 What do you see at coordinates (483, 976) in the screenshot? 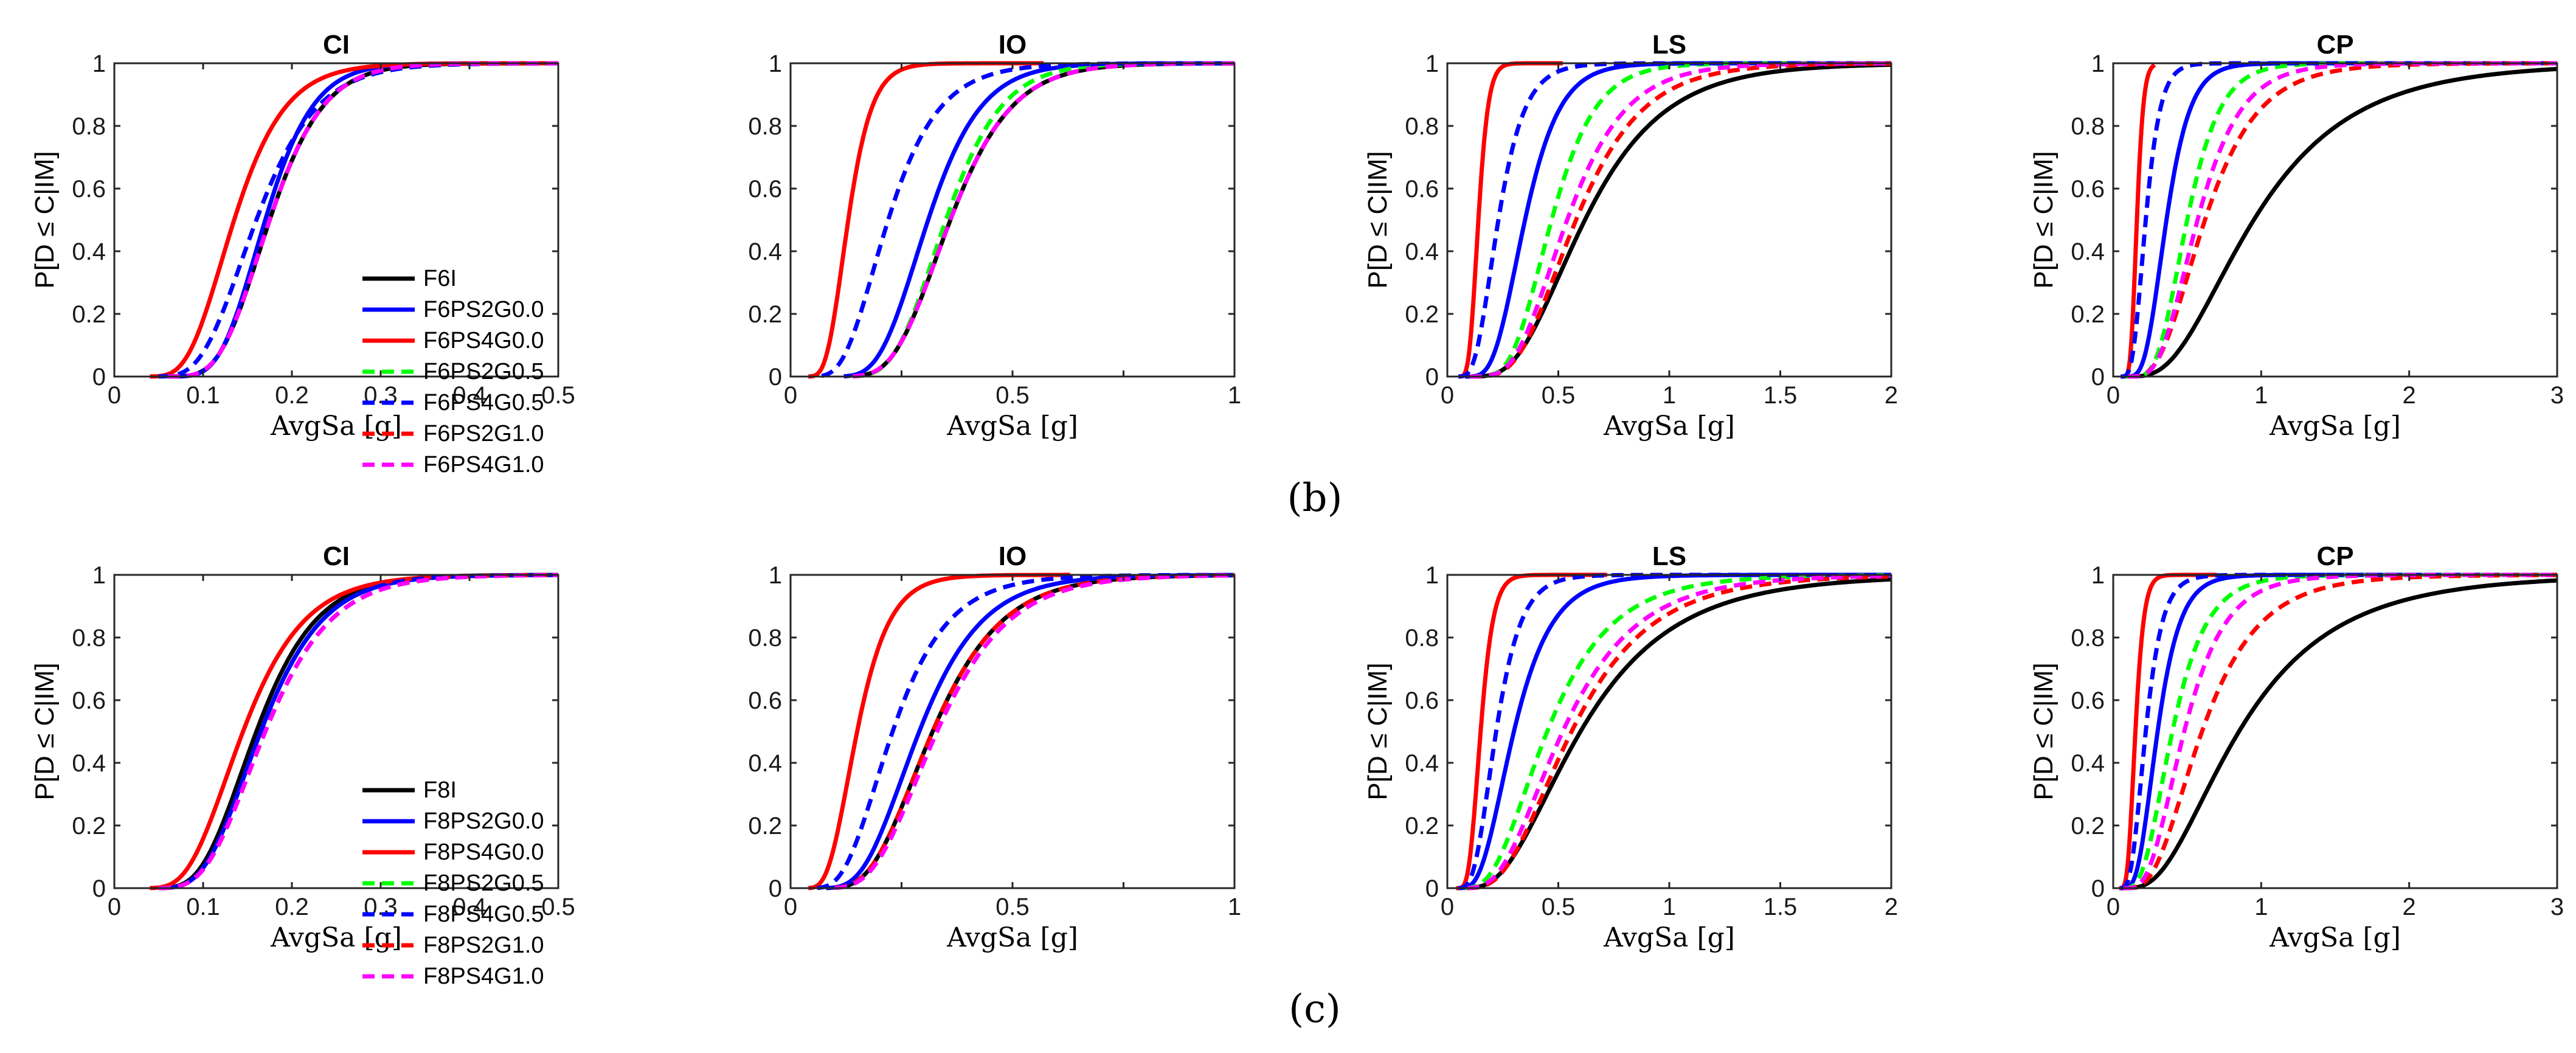
I see `legend-label: F8PS4G1.0` at bounding box center [483, 976].